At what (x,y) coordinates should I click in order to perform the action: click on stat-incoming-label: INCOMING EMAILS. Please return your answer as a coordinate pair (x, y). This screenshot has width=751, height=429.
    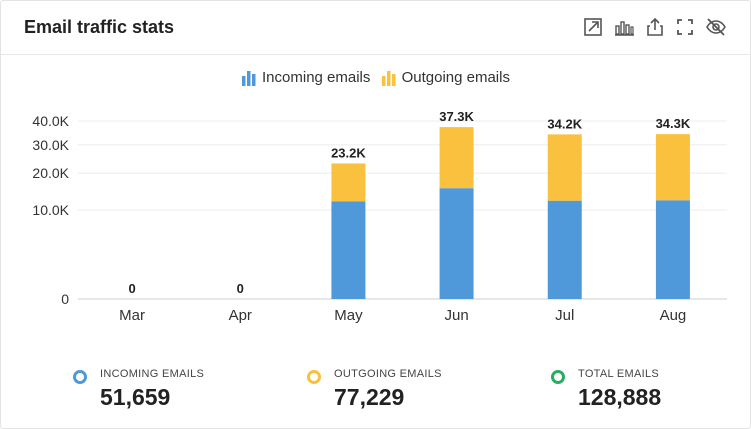
    Looking at the image, I should click on (152, 374).